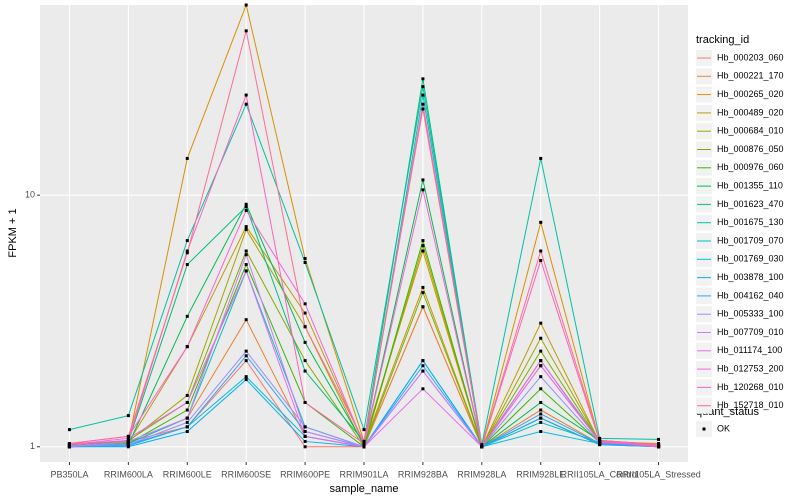 Image resolution: width=800 pixels, height=500 pixels. I want to click on x-tick-label: RRIM928LE, so click(540, 474).